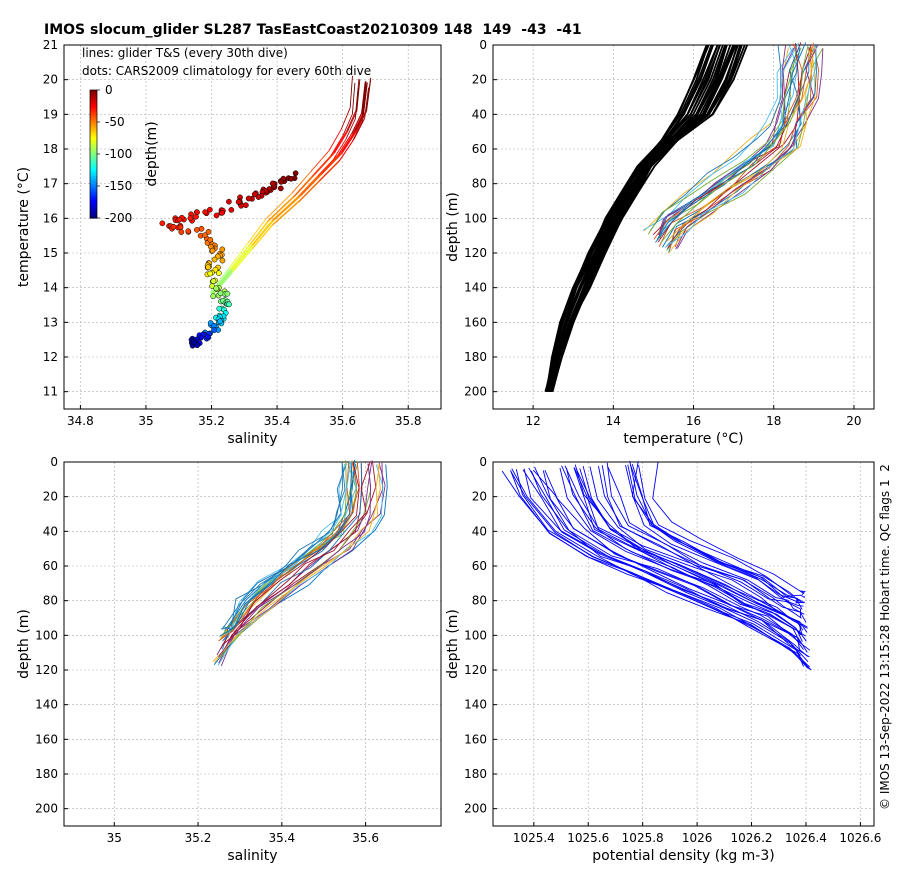 This screenshot has height=880, width=900. Describe the element at coordinates (46, 705) in the screenshot. I see `y-tick-label: 140` at that location.